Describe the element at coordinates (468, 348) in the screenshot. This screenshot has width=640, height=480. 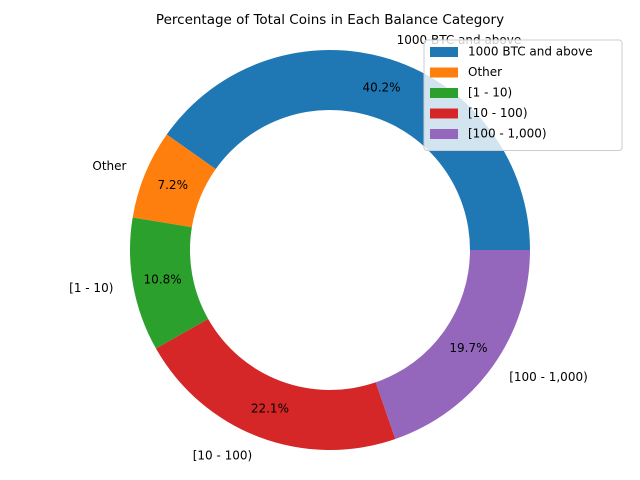
I see `value-label: 19.7%` at that location.